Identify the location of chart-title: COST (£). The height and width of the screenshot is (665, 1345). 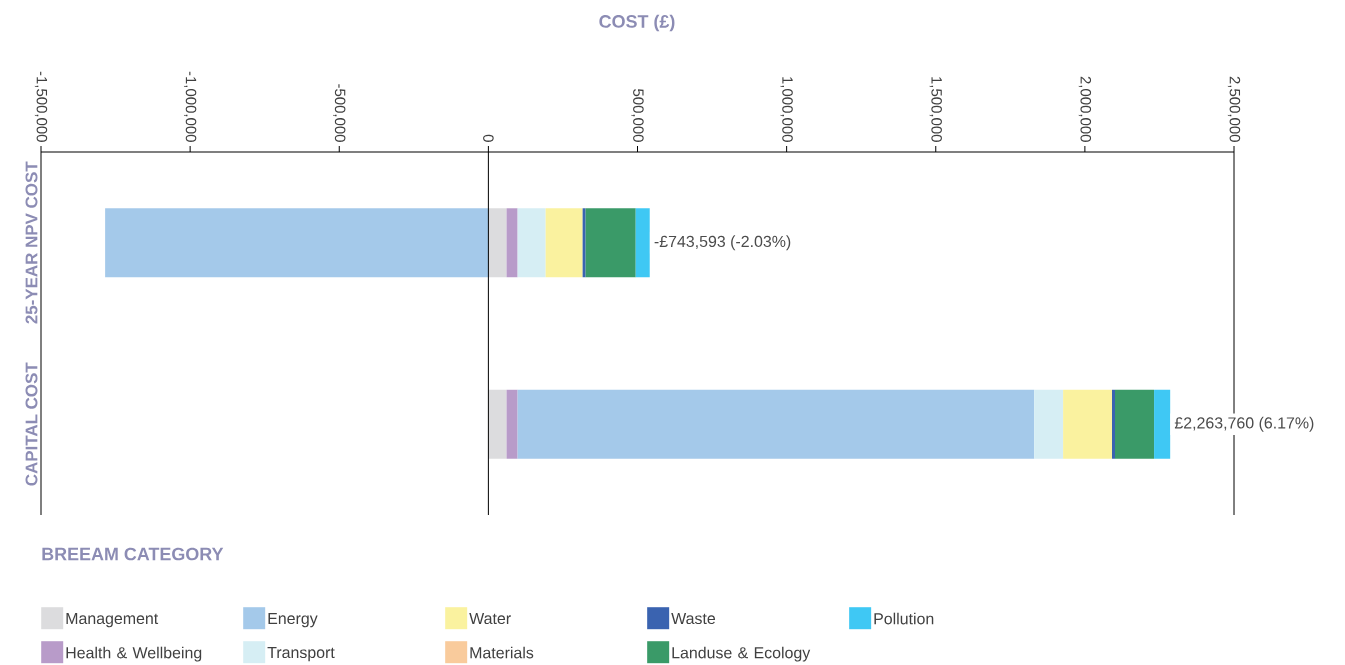
(637, 23).